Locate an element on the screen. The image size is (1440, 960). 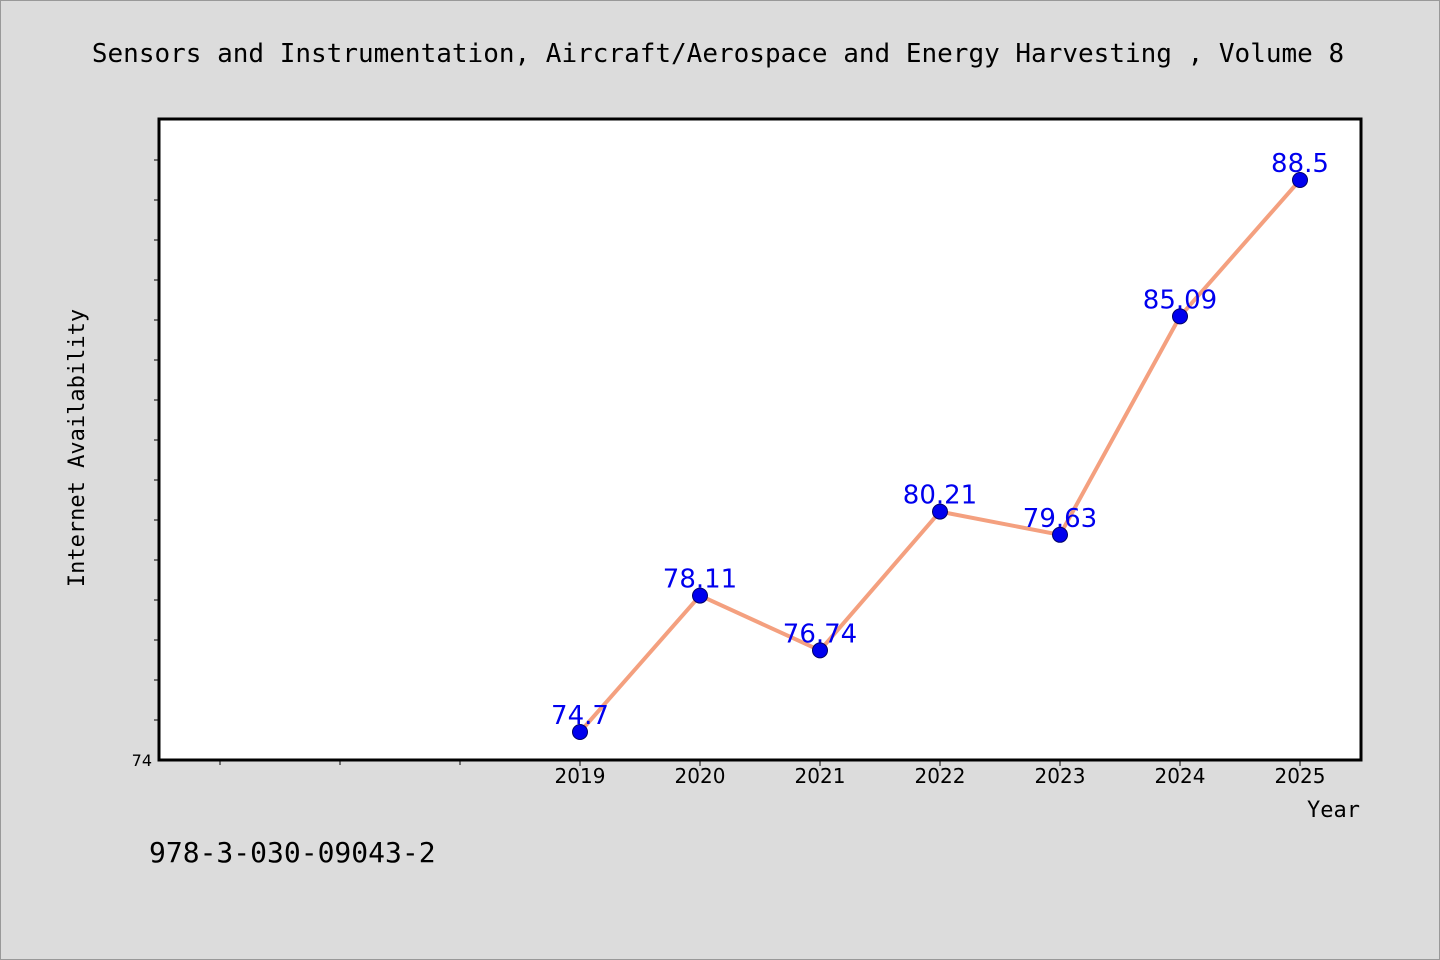
y-axis-ticks: 74 is located at coordinates (145, 464).